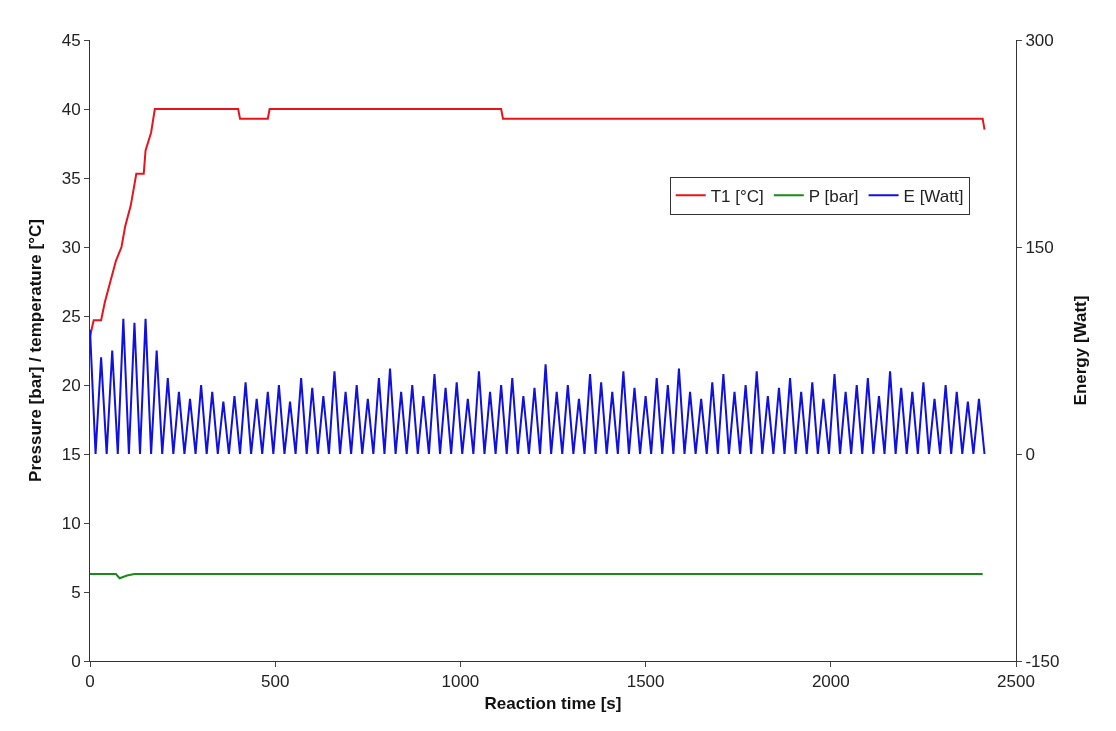  Describe the element at coordinates (71, 316) in the screenshot. I see `y-tick-label: 25` at that location.